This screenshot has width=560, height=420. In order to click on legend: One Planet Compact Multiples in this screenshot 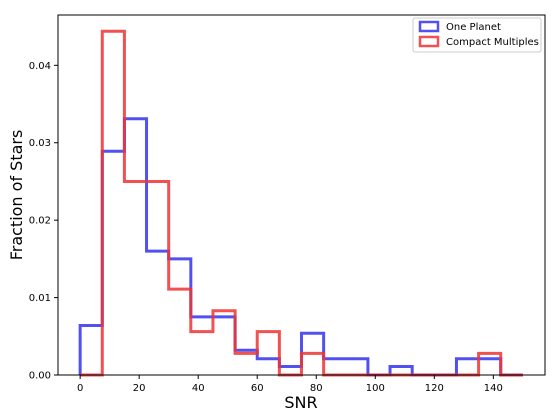, I will do `click(477, 35)`.